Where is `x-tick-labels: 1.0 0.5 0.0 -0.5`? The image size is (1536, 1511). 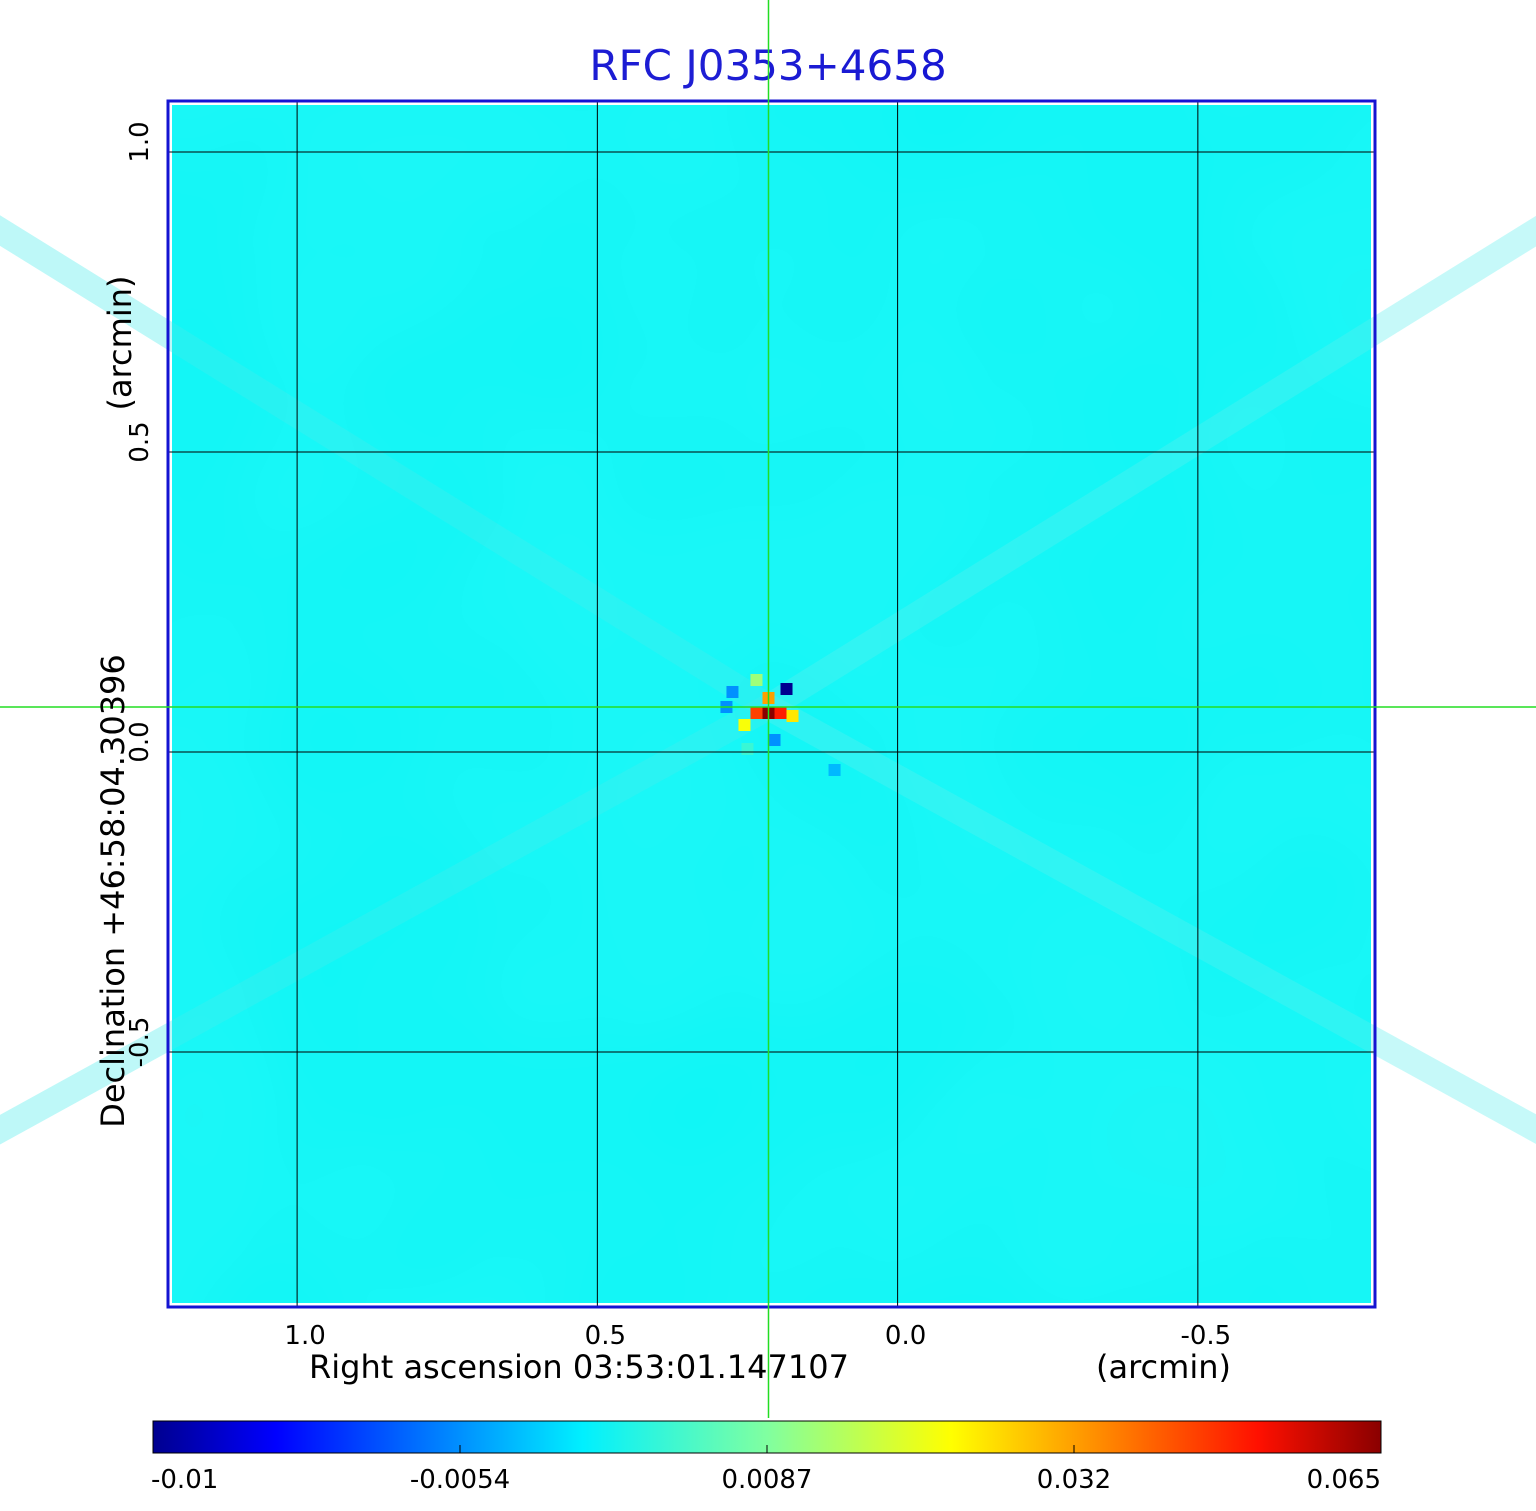
x-tick-labels: 1.0 0.5 0.0 -0.5 is located at coordinates (757, 1336).